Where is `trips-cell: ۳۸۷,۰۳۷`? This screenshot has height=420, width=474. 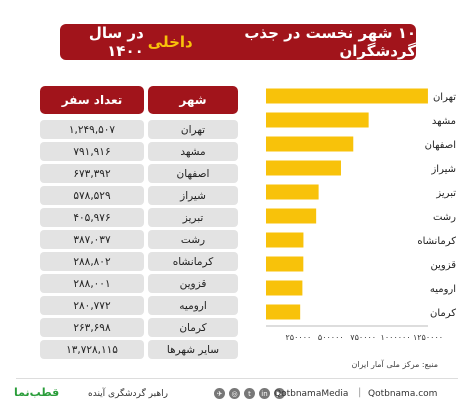
trips-cell: ۳۸۷,۰۳۷ is located at coordinates (92, 239).